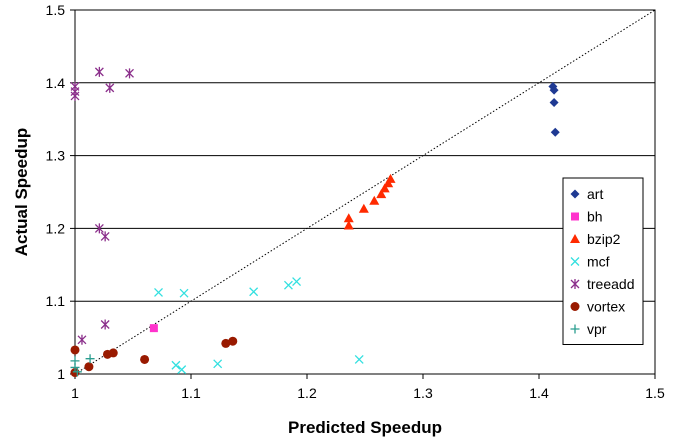 The width and height of the screenshot is (686, 441). I want to click on legend-box, so click(603, 261).